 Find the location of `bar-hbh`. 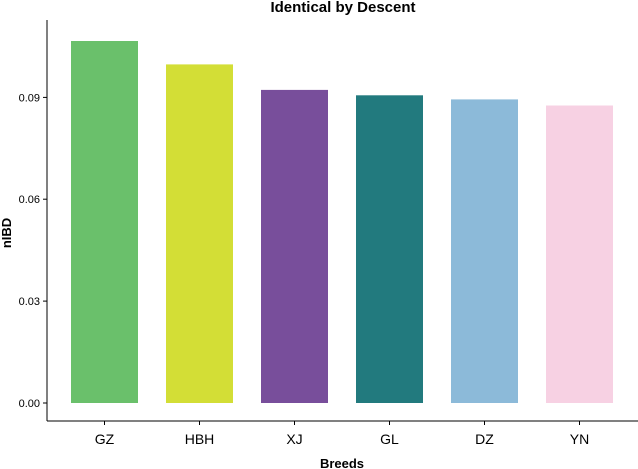

bar-hbh is located at coordinates (199, 234).